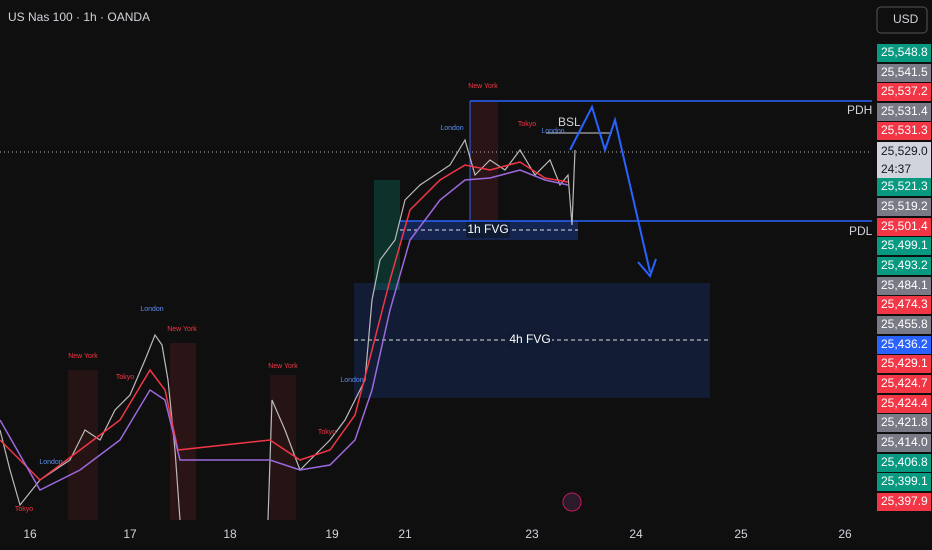  Describe the element at coordinates (79, 17) in the screenshot. I see `symbol-title: US Nas 100 · 1h · OANDA` at that location.